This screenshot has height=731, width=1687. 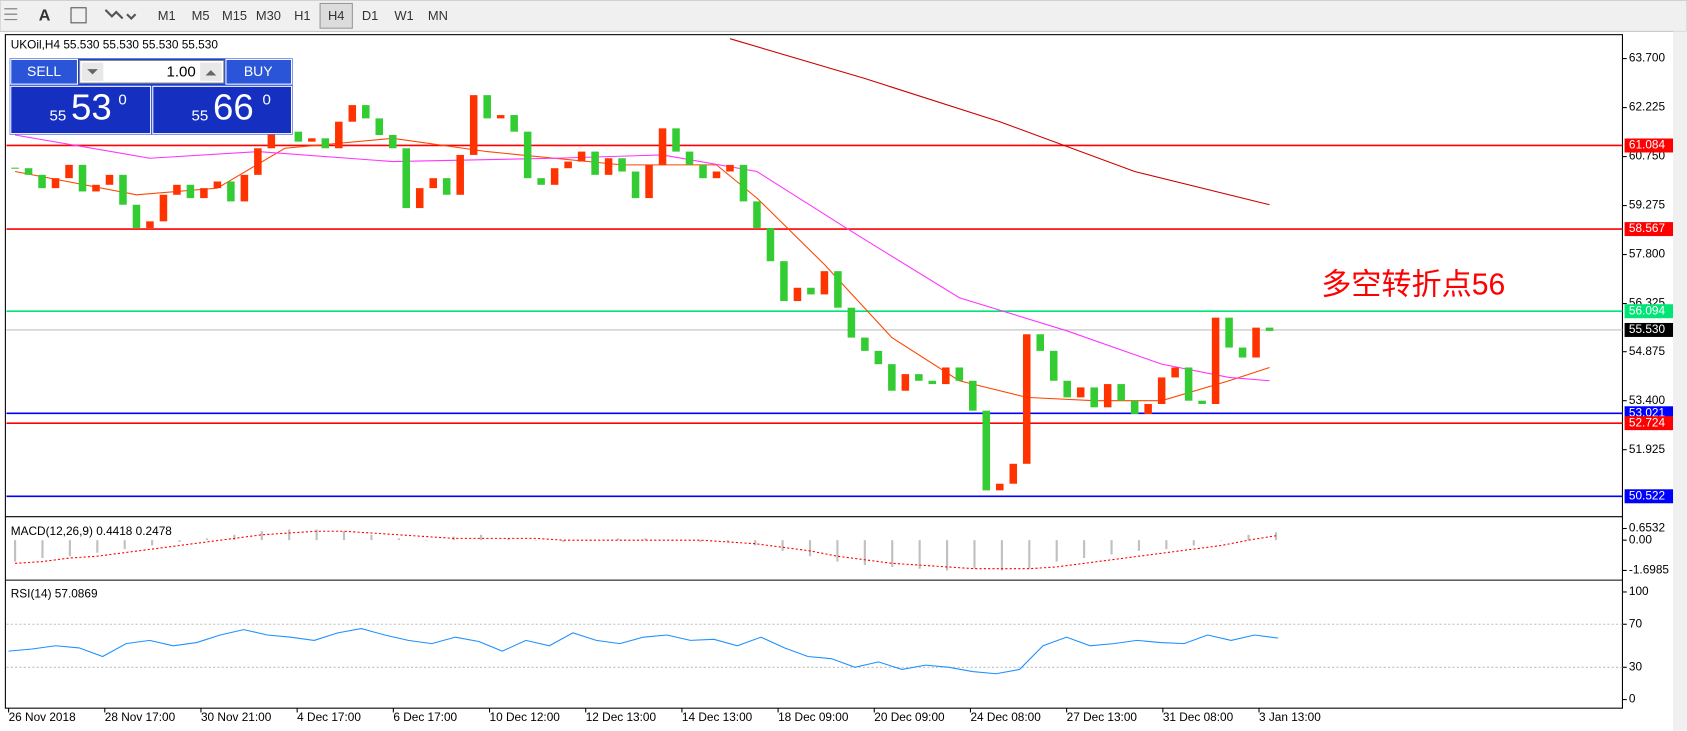 I want to click on sell-price-box, so click(x=81, y=110).